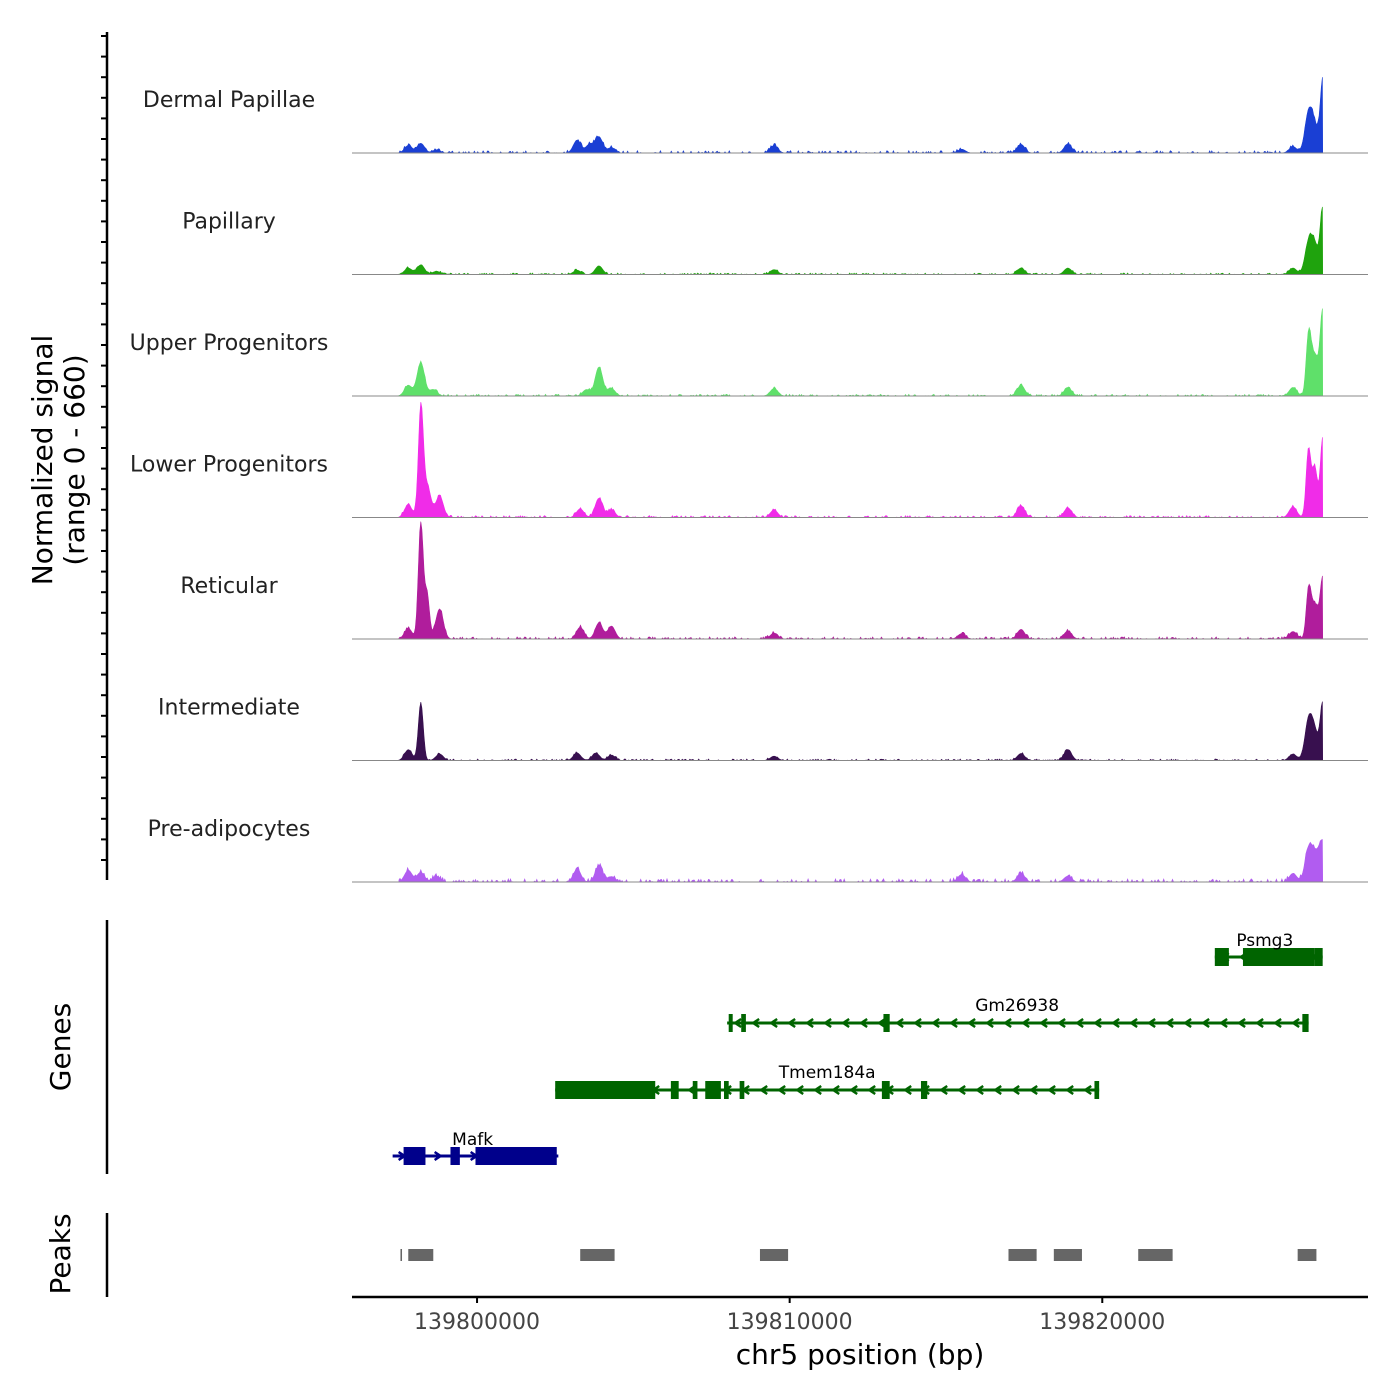 The height and width of the screenshot is (1400, 1400). What do you see at coordinates (790, 1322) in the screenshot?
I see `x-tick-label: 139810000` at bounding box center [790, 1322].